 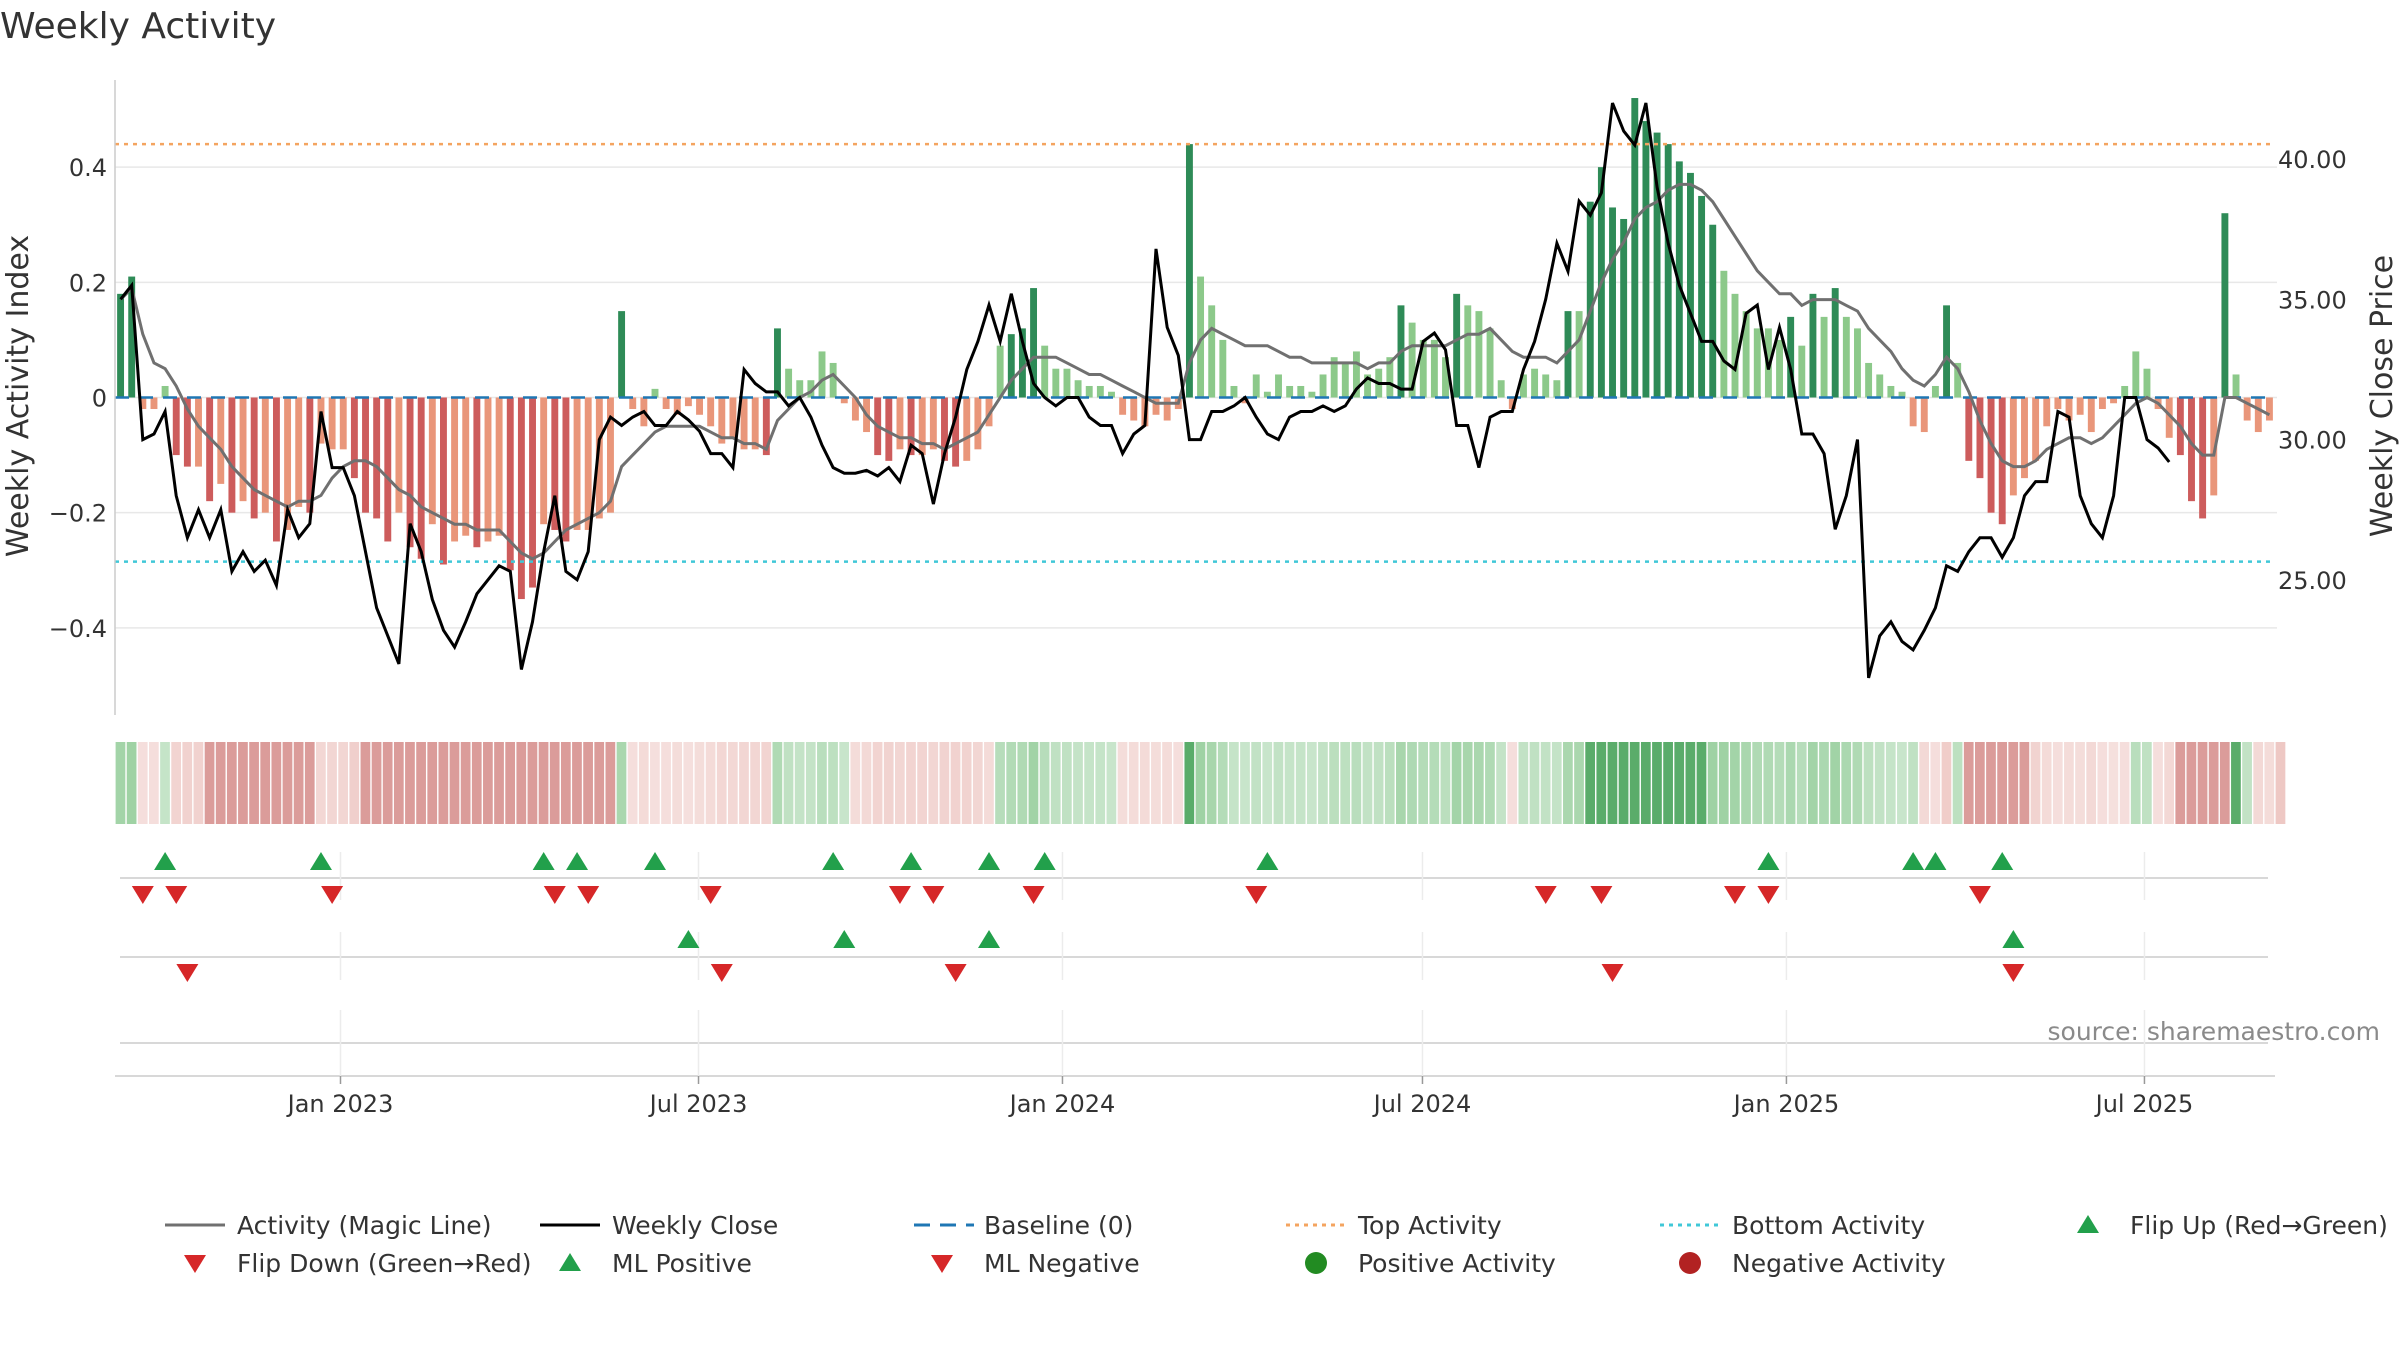 I want to click on x-tick-label: Jul 2023, so click(x=698, y=1104).